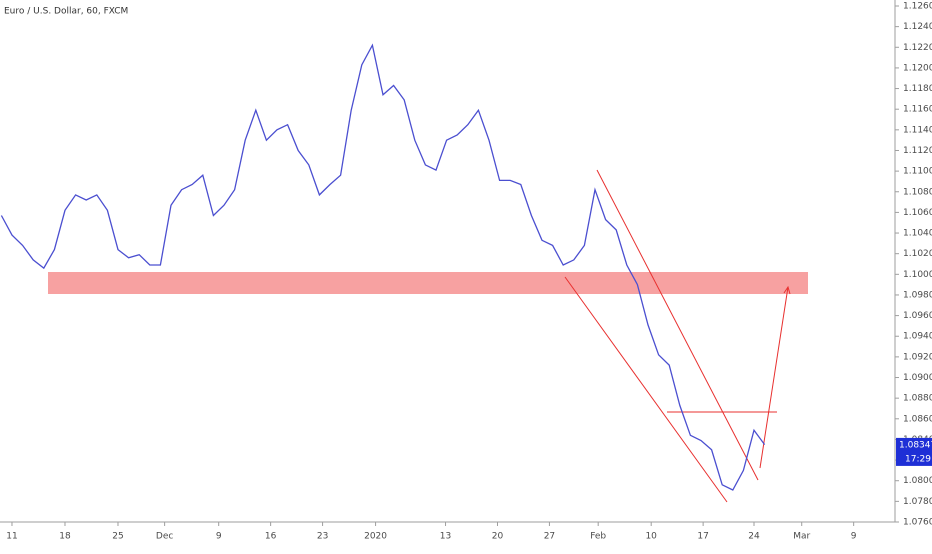 The height and width of the screenshot is (554, 932). I want to click on x-tick-label: 20, so click(498, 537).